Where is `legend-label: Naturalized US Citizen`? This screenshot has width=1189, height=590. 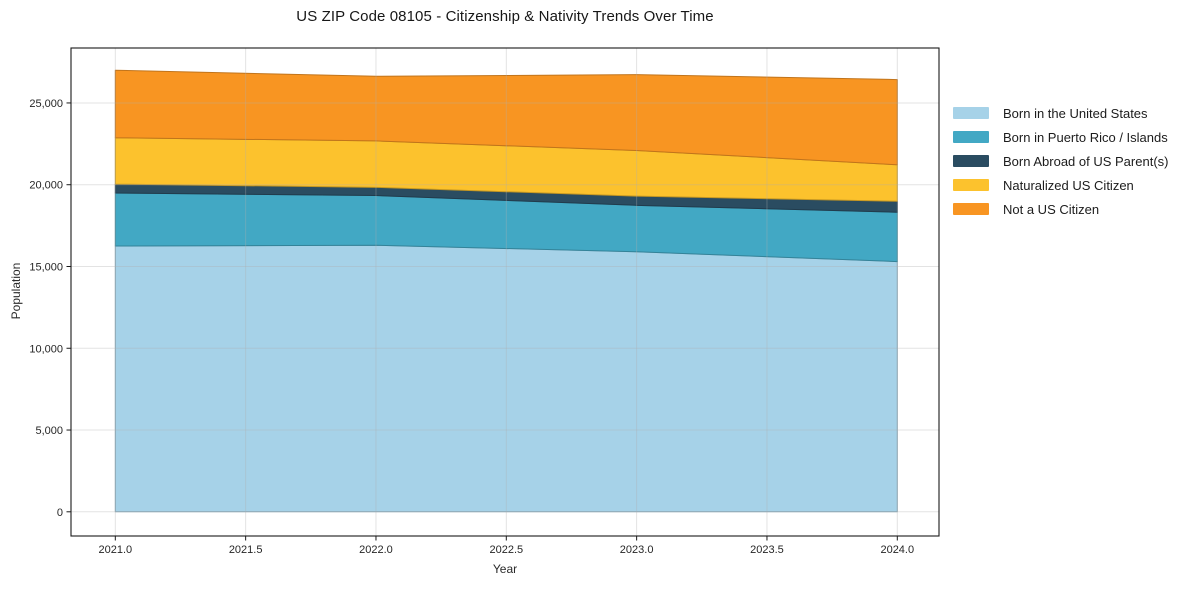
legend-label: Naturalized US Citizen is located at coordinates (1068, 185).